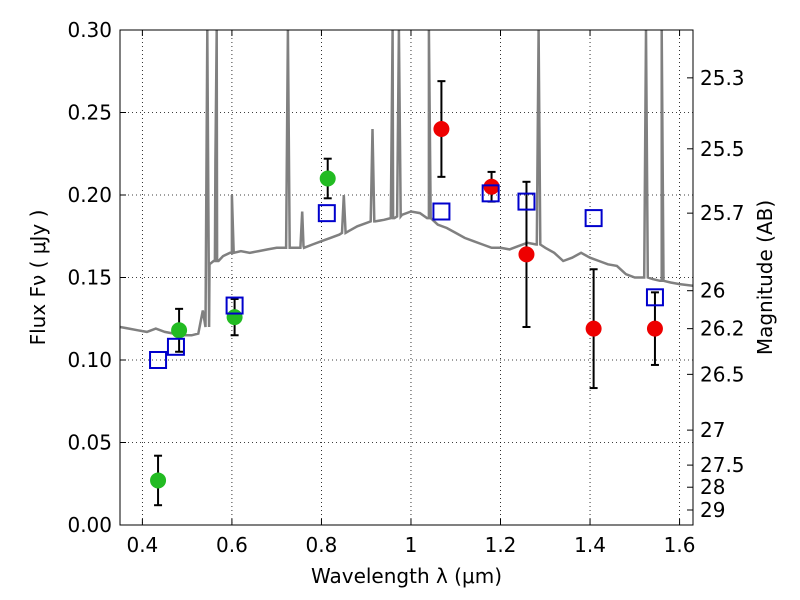 The image size is (800, 600). I want to click on y-right-tick-label: 27.5, so click(722, 465).